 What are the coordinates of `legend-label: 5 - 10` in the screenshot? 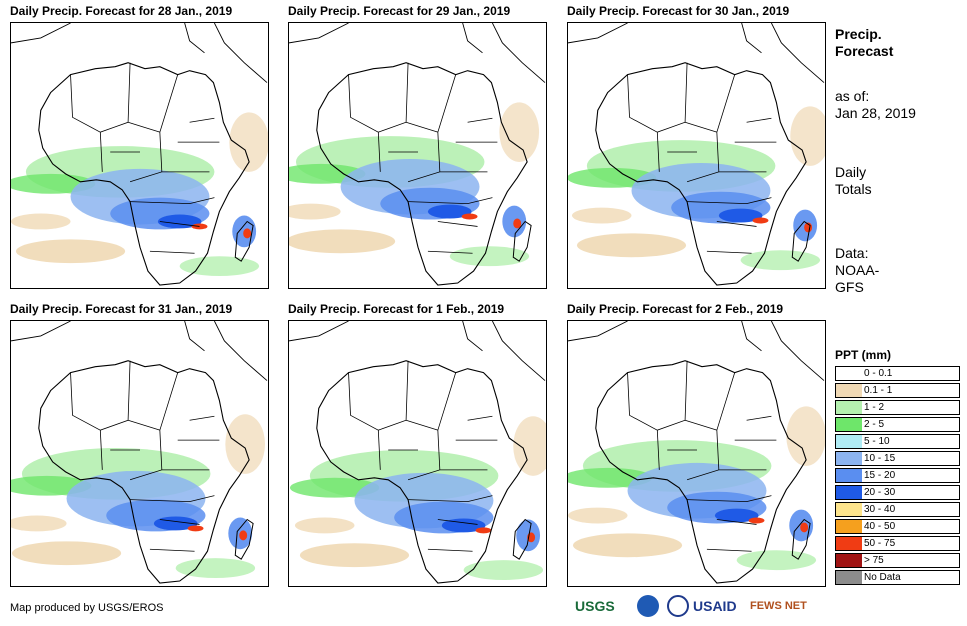 It's located at (877, 441).